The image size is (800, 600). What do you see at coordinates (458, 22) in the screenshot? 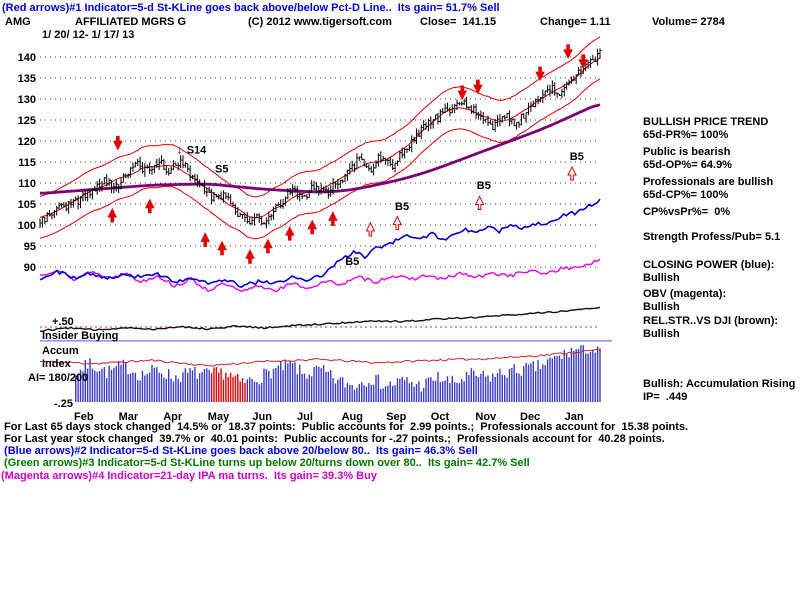
I see `close-value: Close= 141.15` at bounding box center [458, 22].